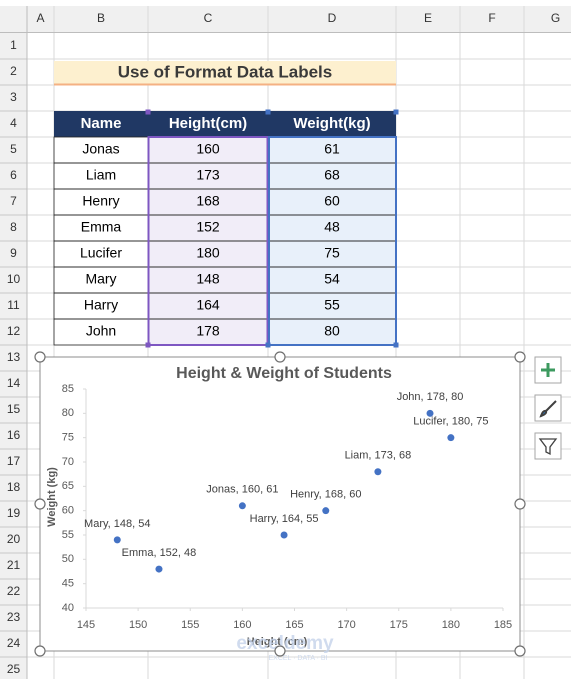  Describe the element at coordinates (40, 18) in the screenshot. I see `column-letter: A` at that location.